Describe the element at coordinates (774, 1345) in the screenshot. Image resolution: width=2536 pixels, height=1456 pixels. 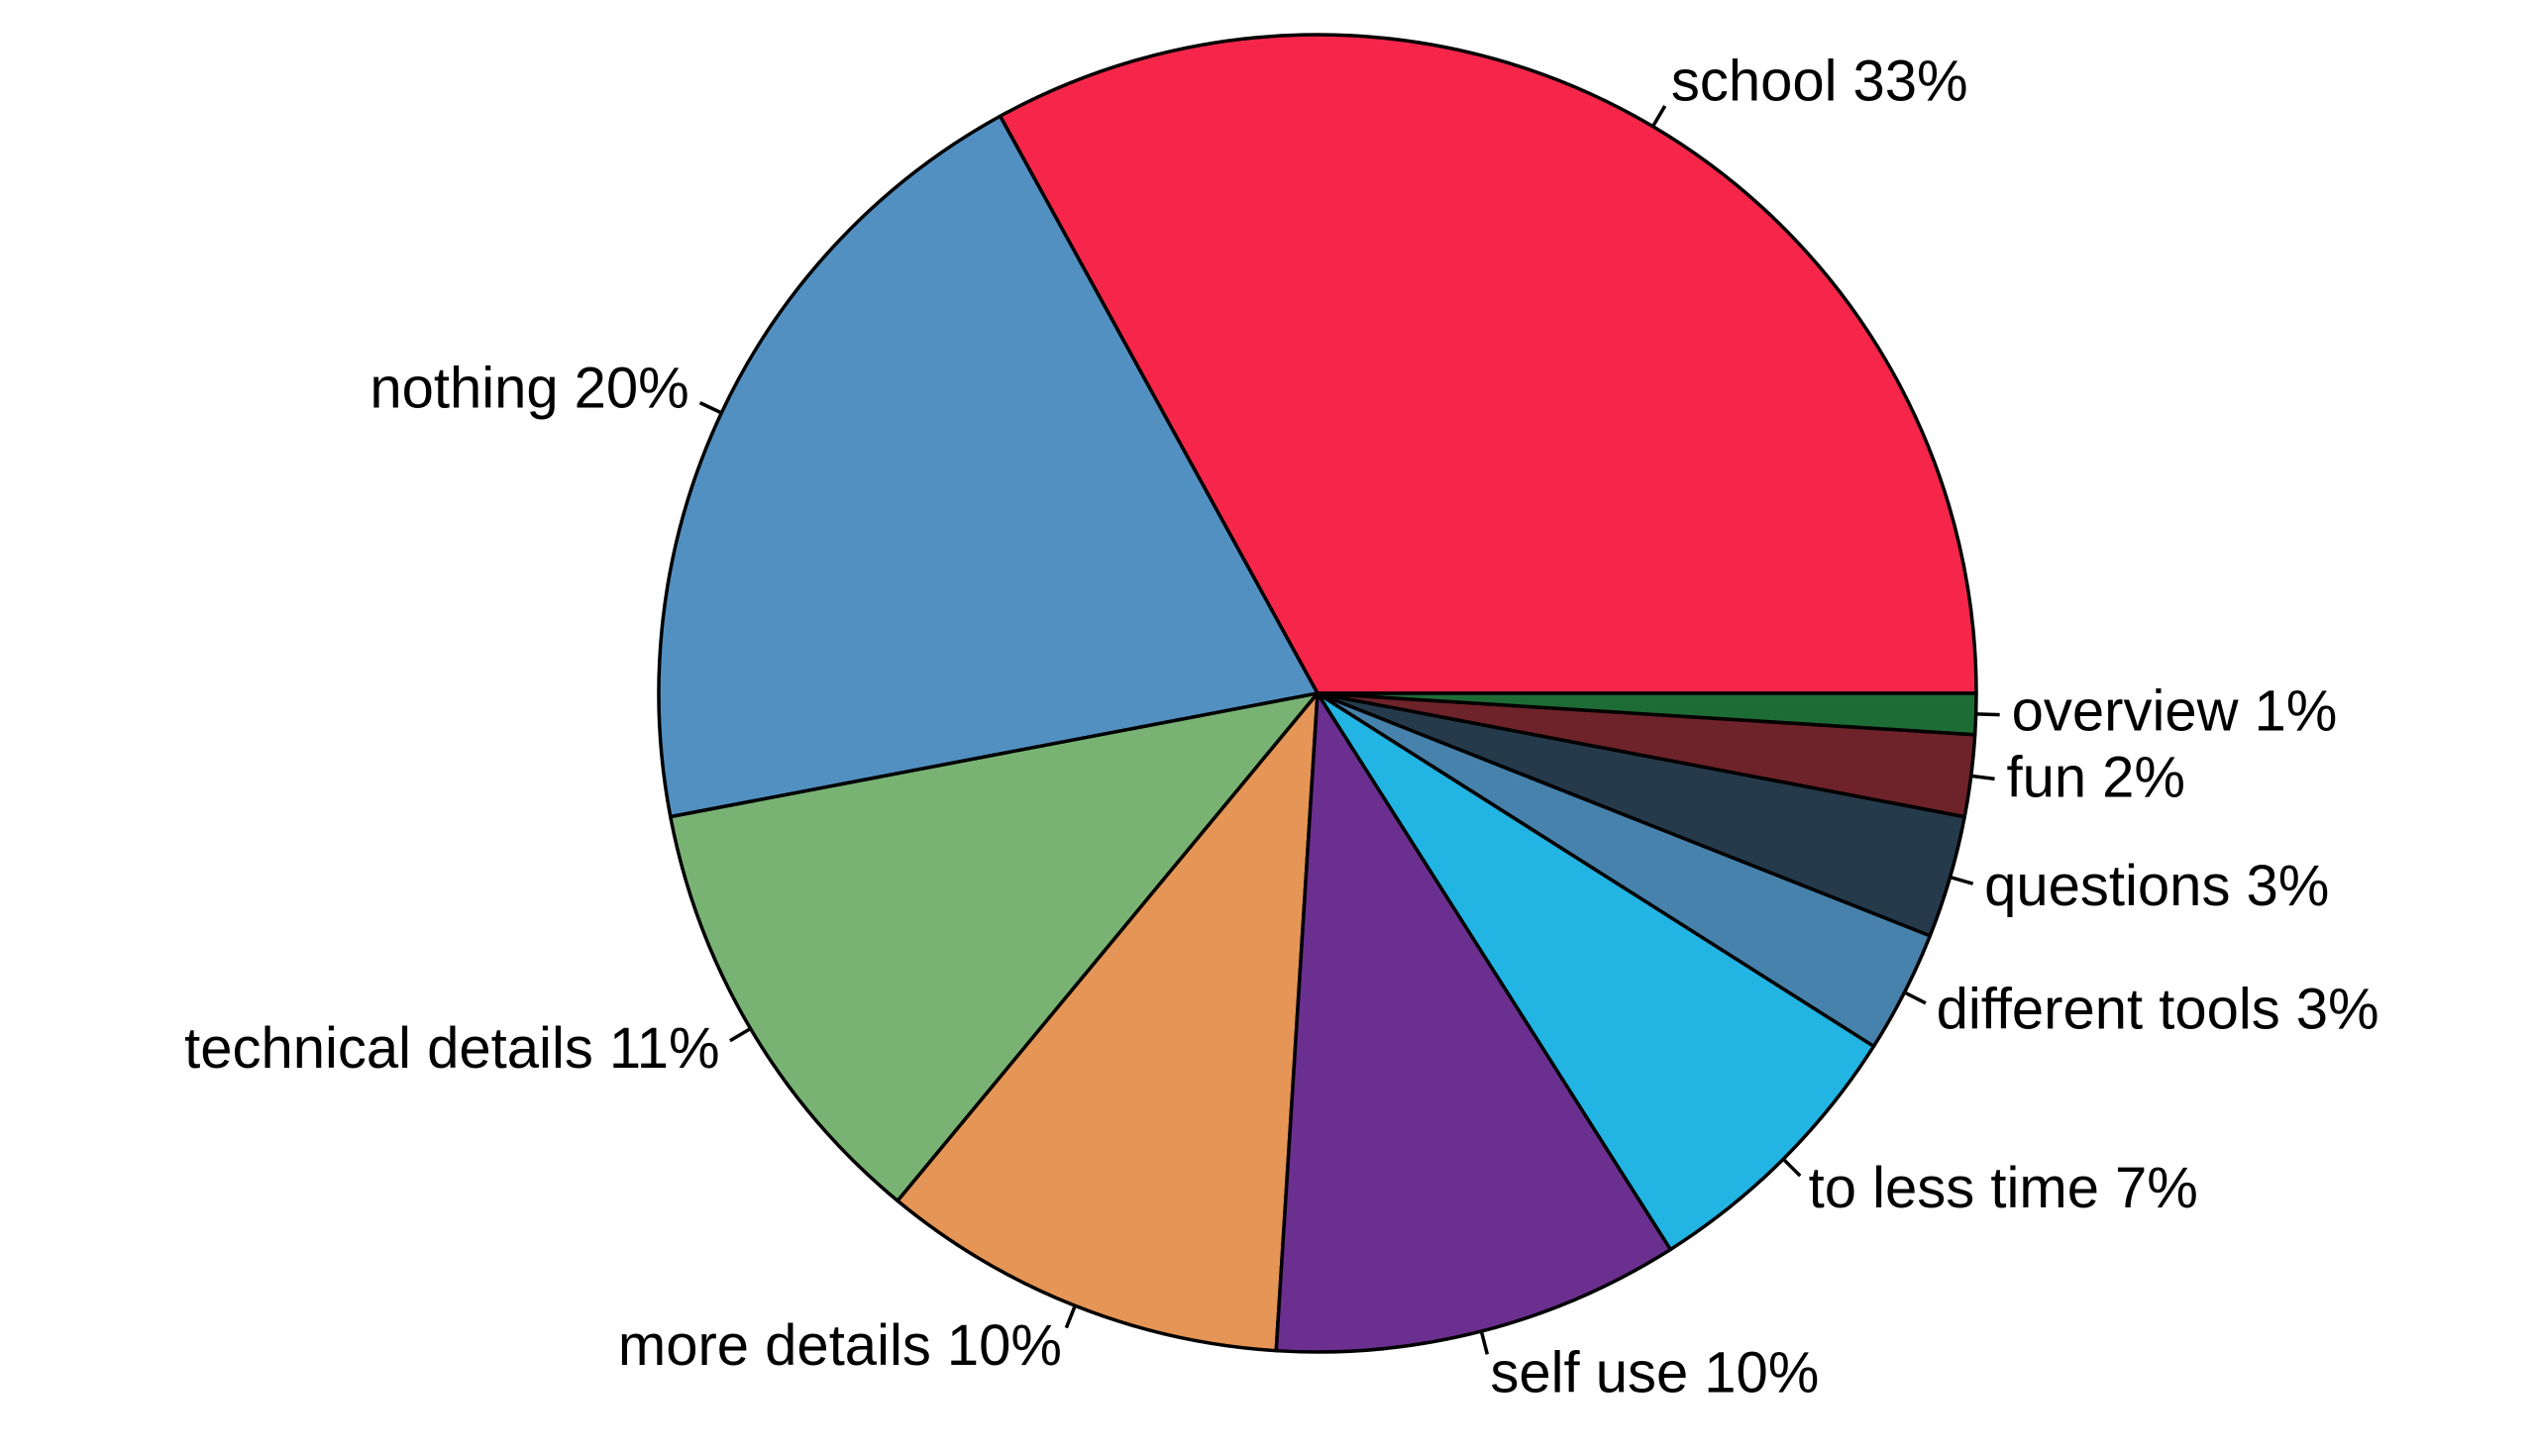
I see `category-label: more details` at that location.